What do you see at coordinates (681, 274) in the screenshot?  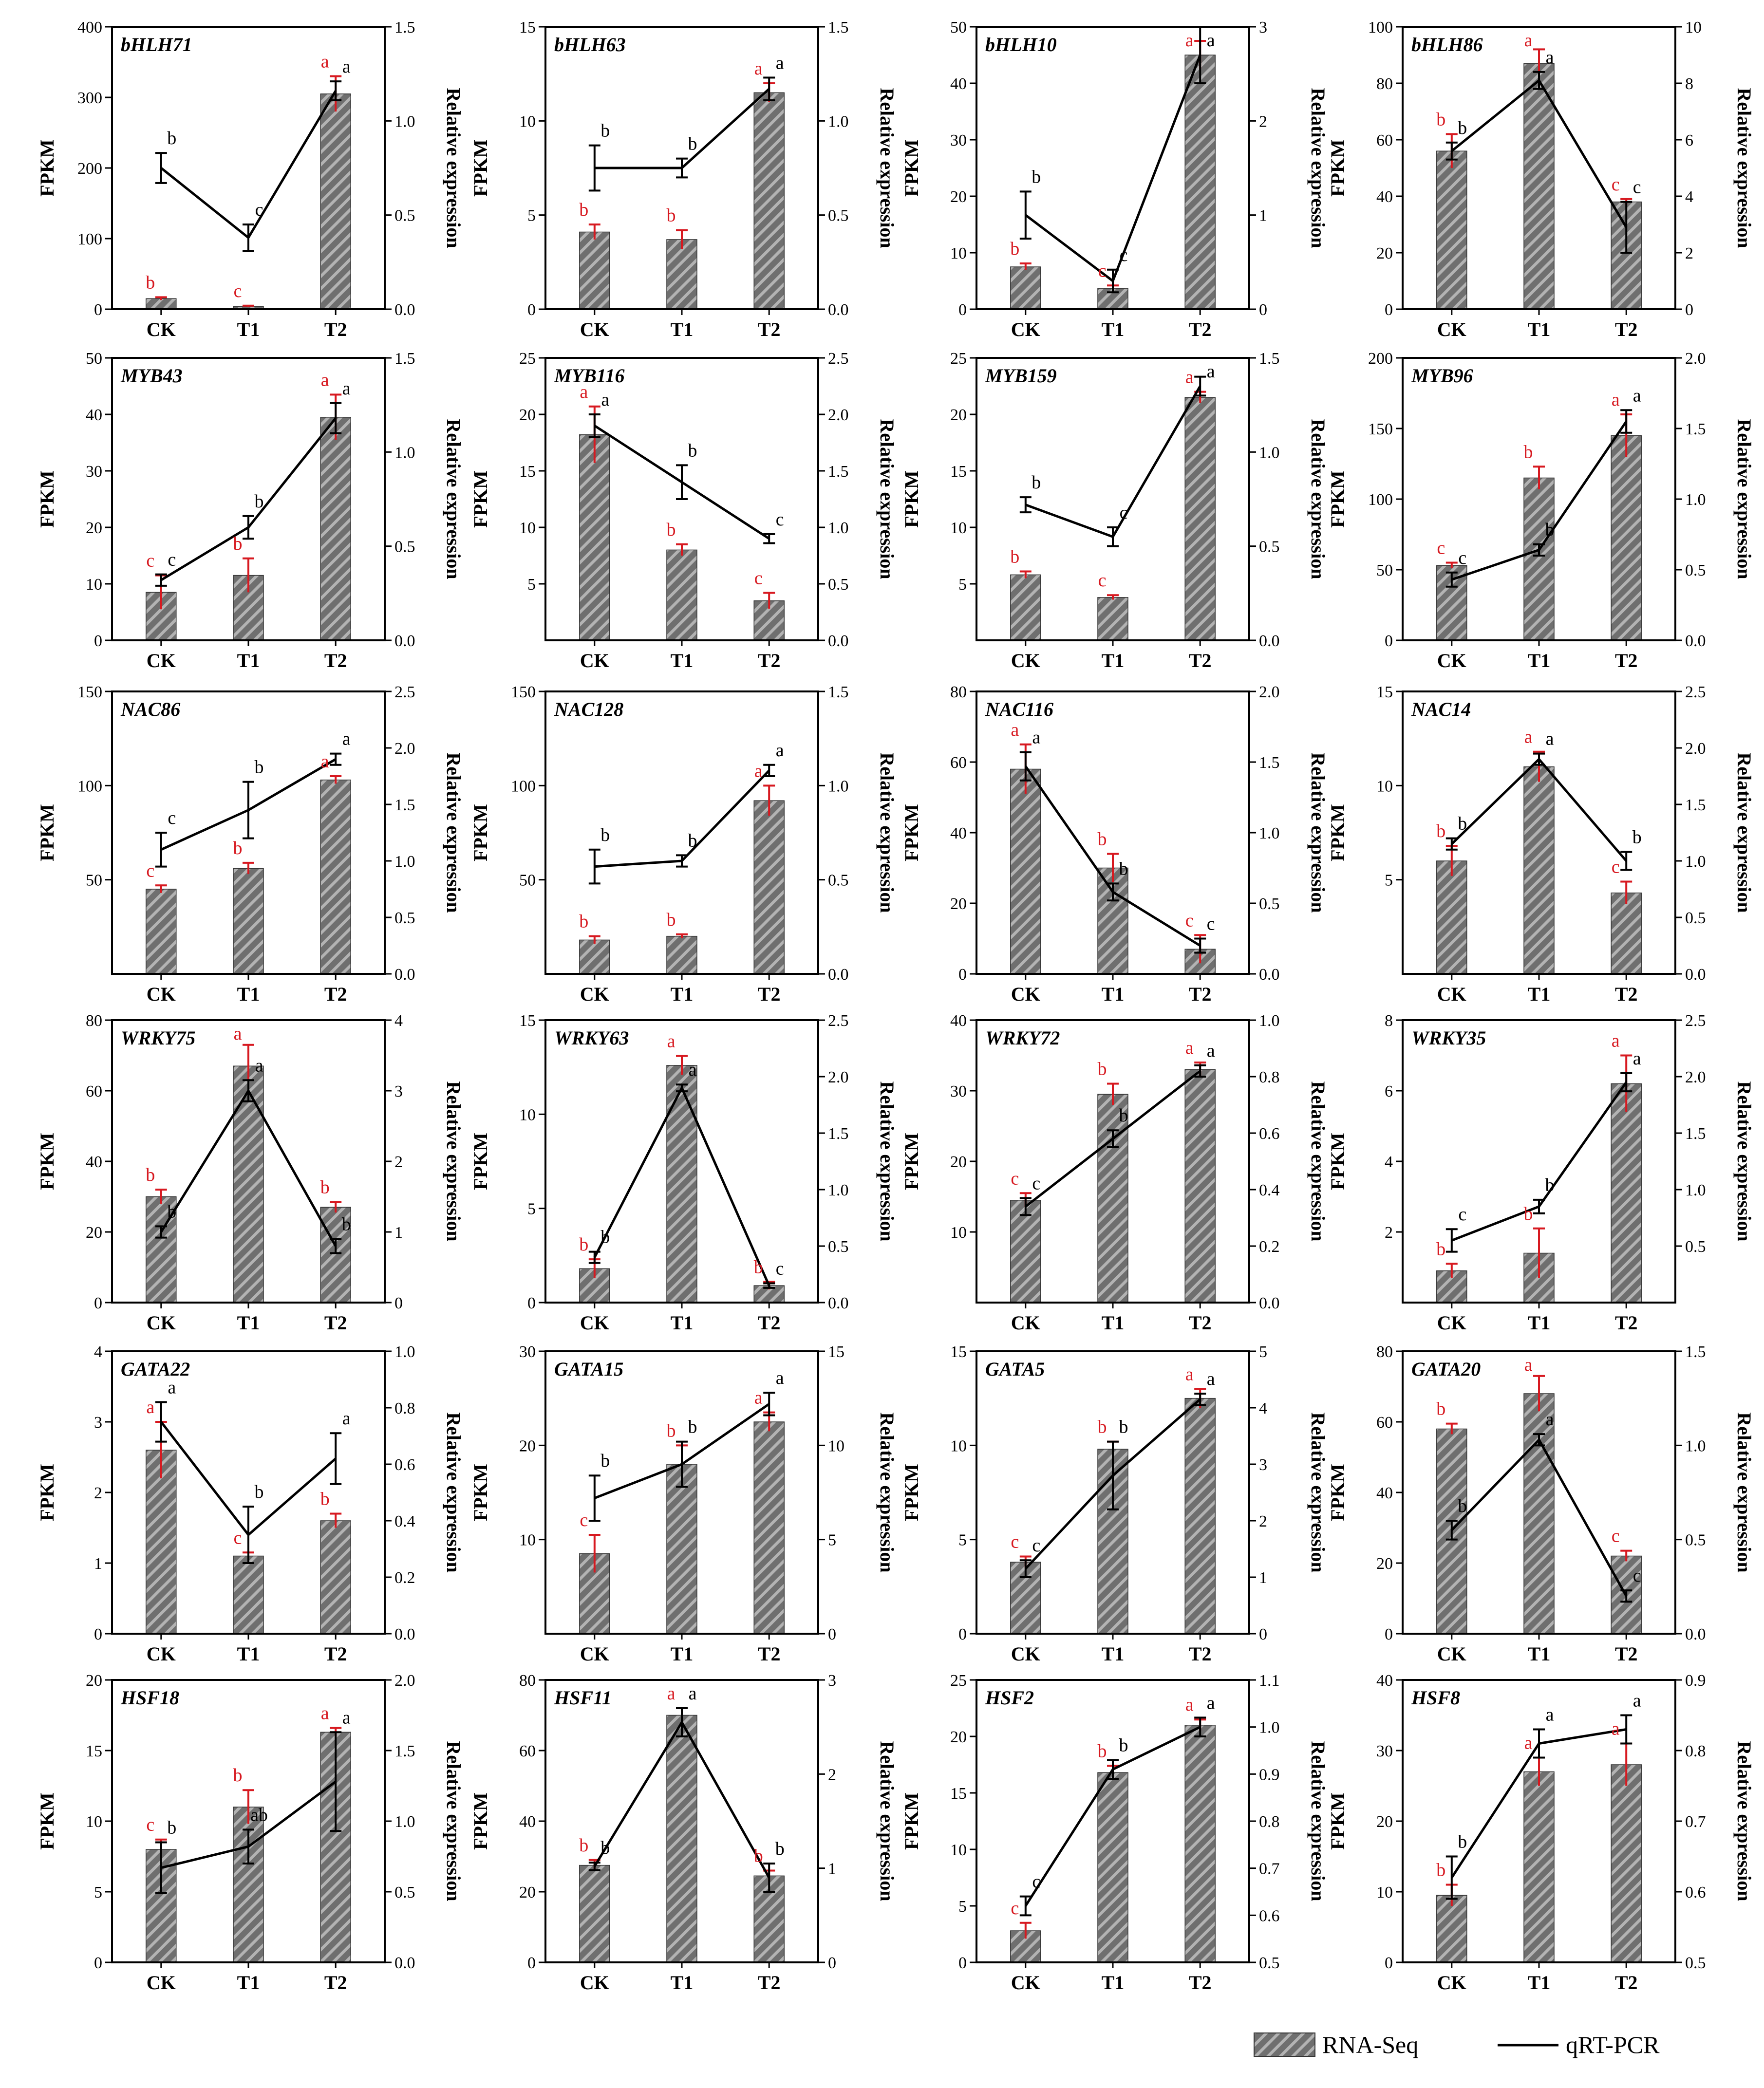 I see `bar-bhlh63-t1` at bounding box center [681, 274].